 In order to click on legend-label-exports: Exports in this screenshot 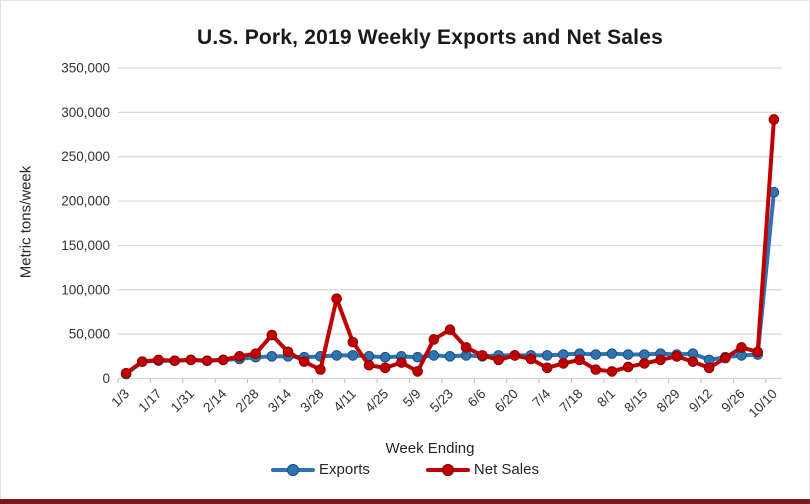, I will do `click(344, 469)`.